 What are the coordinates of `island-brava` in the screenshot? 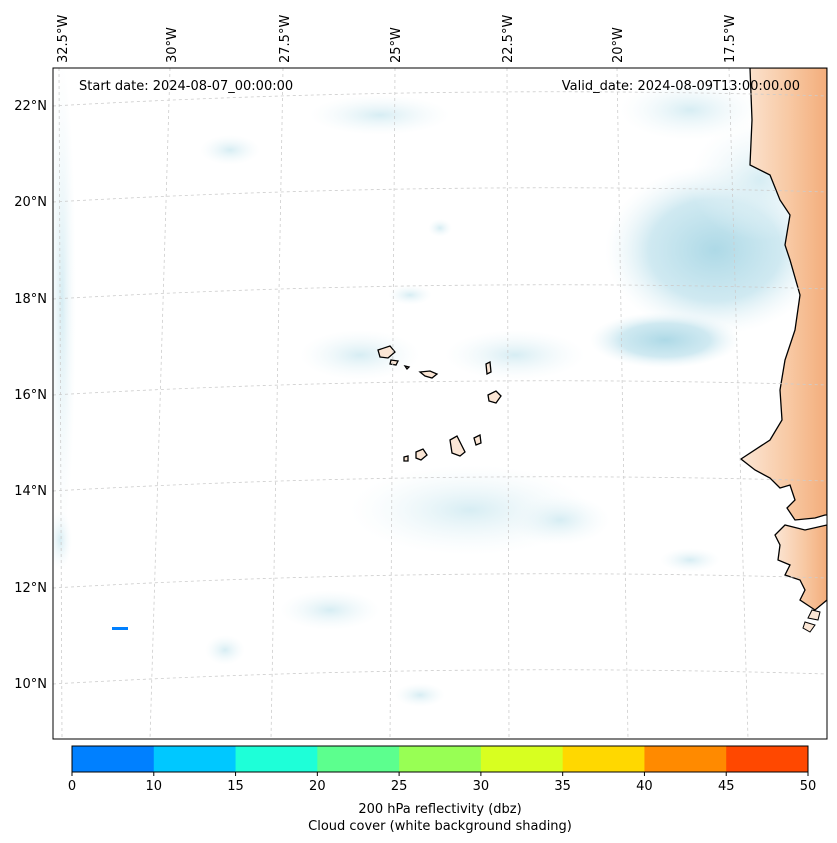 It's located at (406, 458).